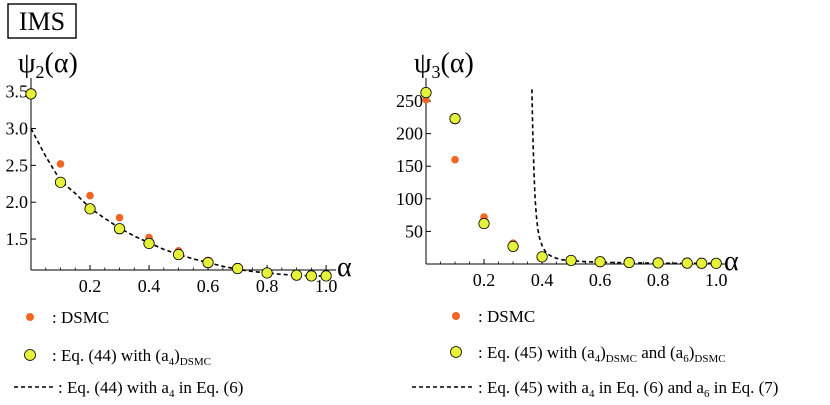  Describe the element at coordinates (484, 280) in the screenshot. I see `psi3-x-tick-label: 0.2` at that location.